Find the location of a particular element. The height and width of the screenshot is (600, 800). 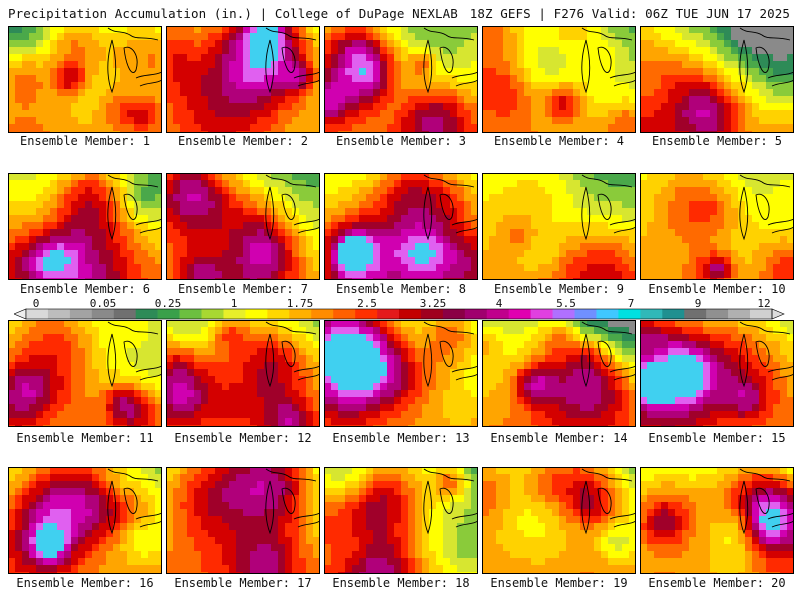

ensemble-member-label: Ensemble Member: 4 is located at coordinates (559, 141).